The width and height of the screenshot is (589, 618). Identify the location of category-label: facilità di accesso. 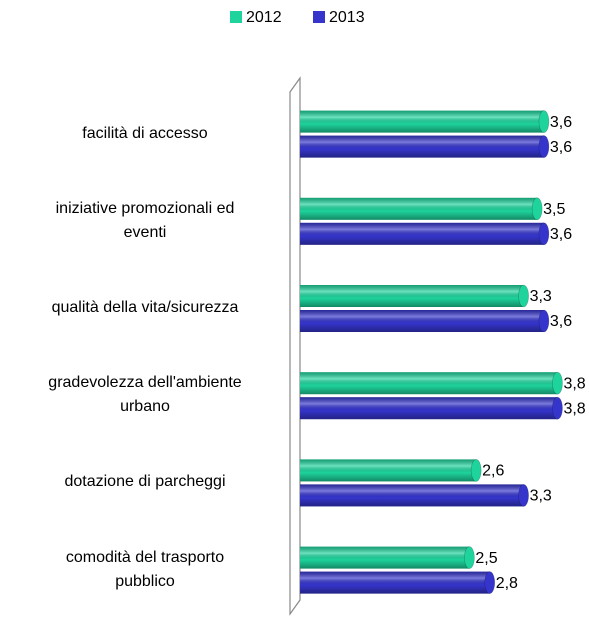
(145, 133).